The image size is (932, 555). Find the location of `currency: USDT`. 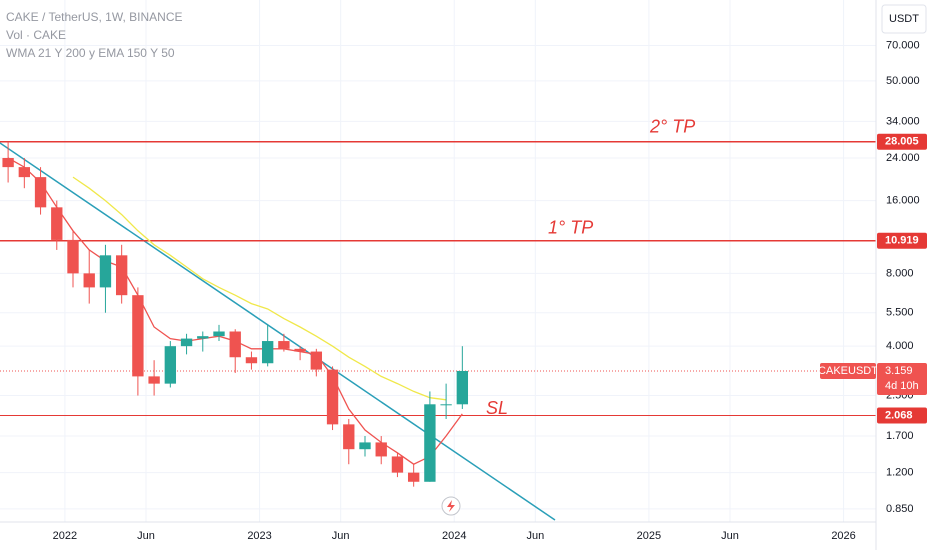

currency: USDT is located at coordinates (904, 19).